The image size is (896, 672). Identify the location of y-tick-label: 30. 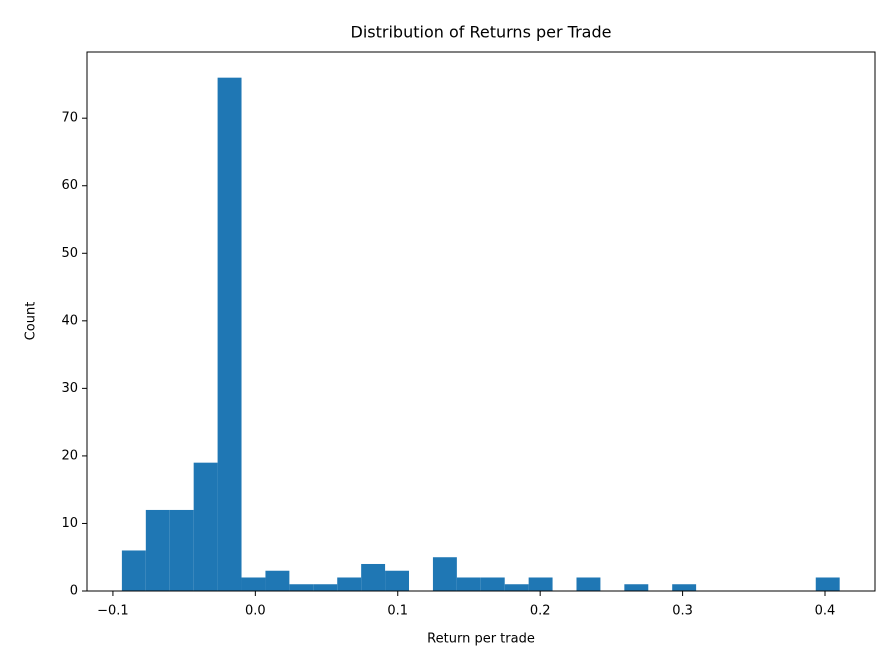
(69, 388).